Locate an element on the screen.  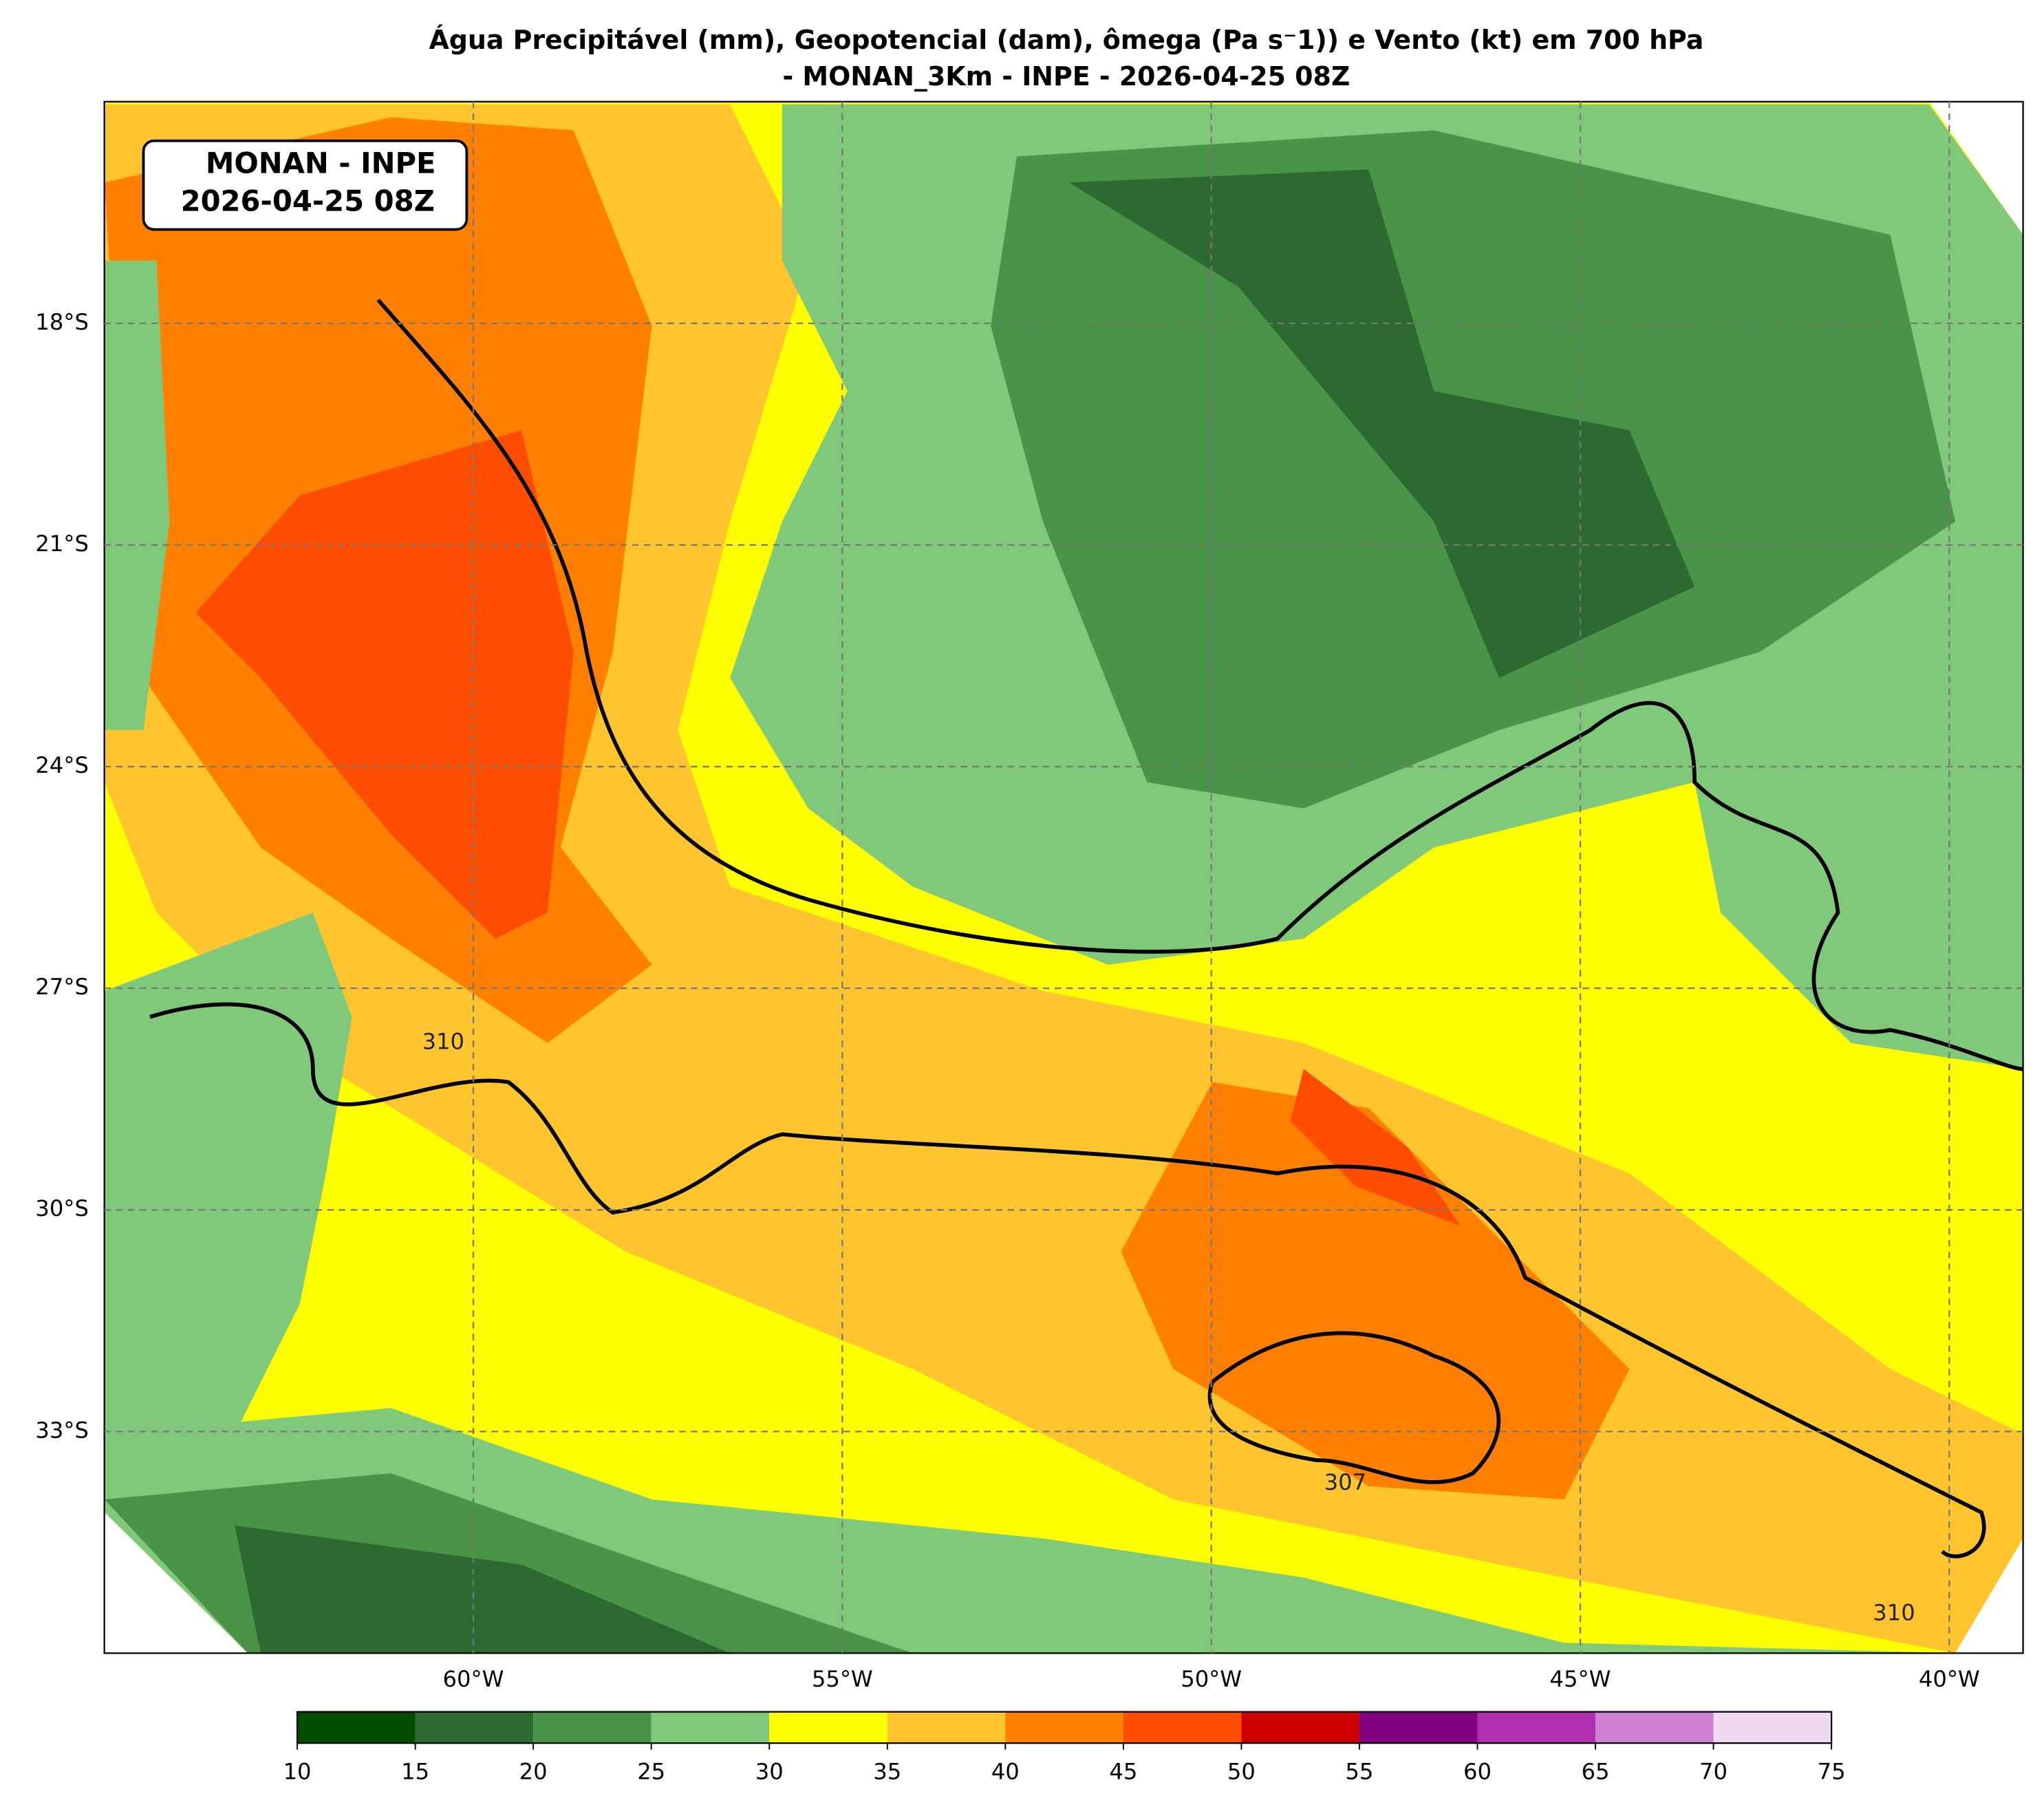
contour-label: 307 is located at coordinates (1345, 1482).